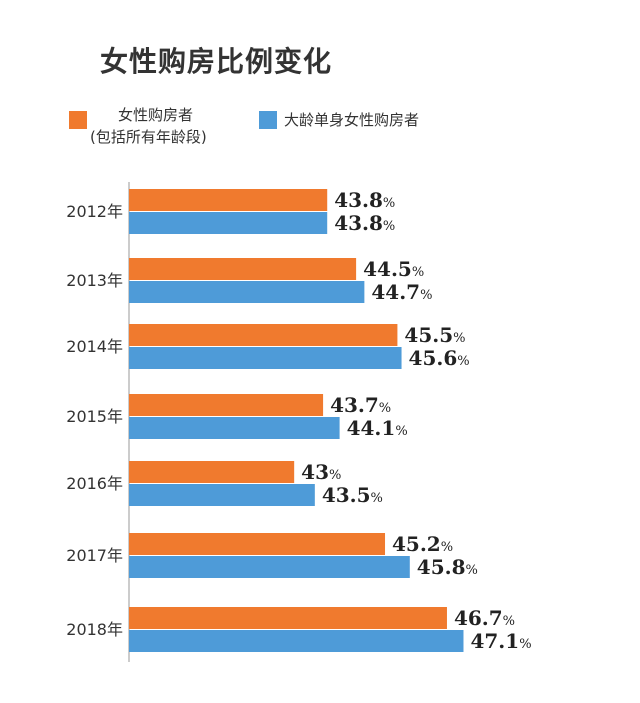 Image resolution: width=640 pixels, height=703 pixels. I want to click on category-label: 2014年, so click(94, 346).